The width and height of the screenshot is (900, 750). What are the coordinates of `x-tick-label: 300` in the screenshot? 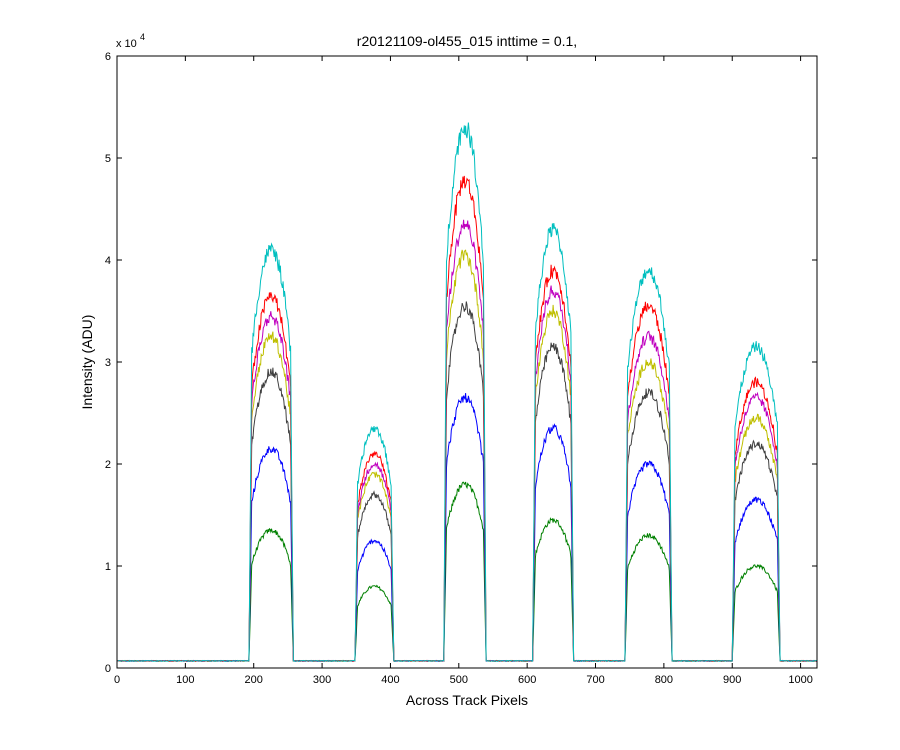 It's located at (322, 680).